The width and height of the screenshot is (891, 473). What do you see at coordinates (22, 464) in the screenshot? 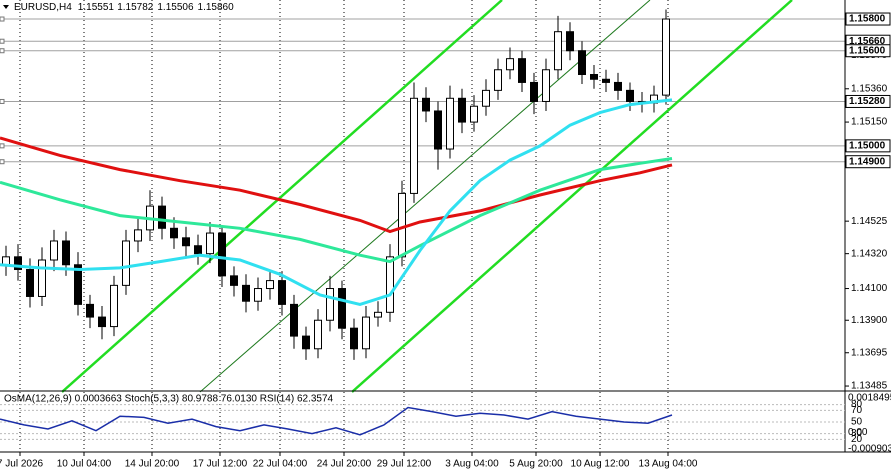
I see `x-tick-label: 7 Jul 2026` at bounding box center [22, 464].